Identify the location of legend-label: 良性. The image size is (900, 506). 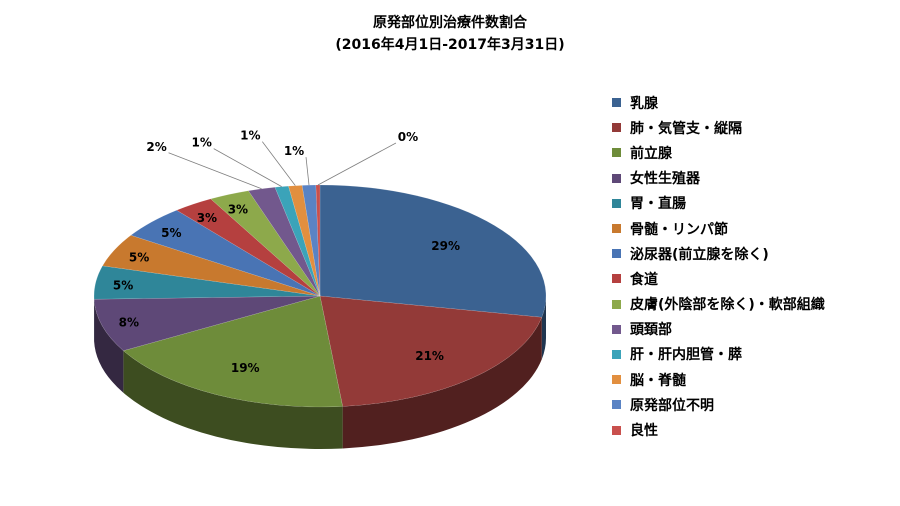
(644, 431).